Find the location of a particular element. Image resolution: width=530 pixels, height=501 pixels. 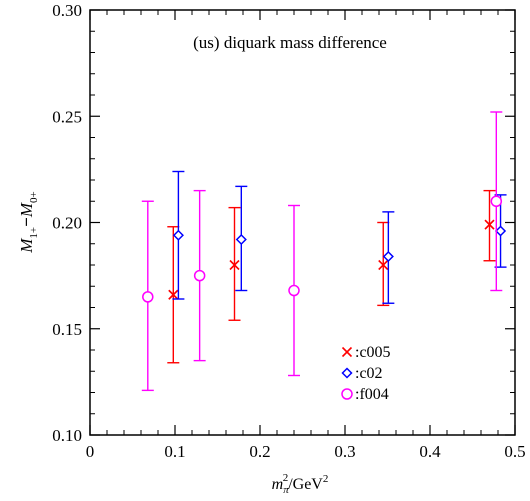

legend-marker-c005 is located at coordinates (347, 352).